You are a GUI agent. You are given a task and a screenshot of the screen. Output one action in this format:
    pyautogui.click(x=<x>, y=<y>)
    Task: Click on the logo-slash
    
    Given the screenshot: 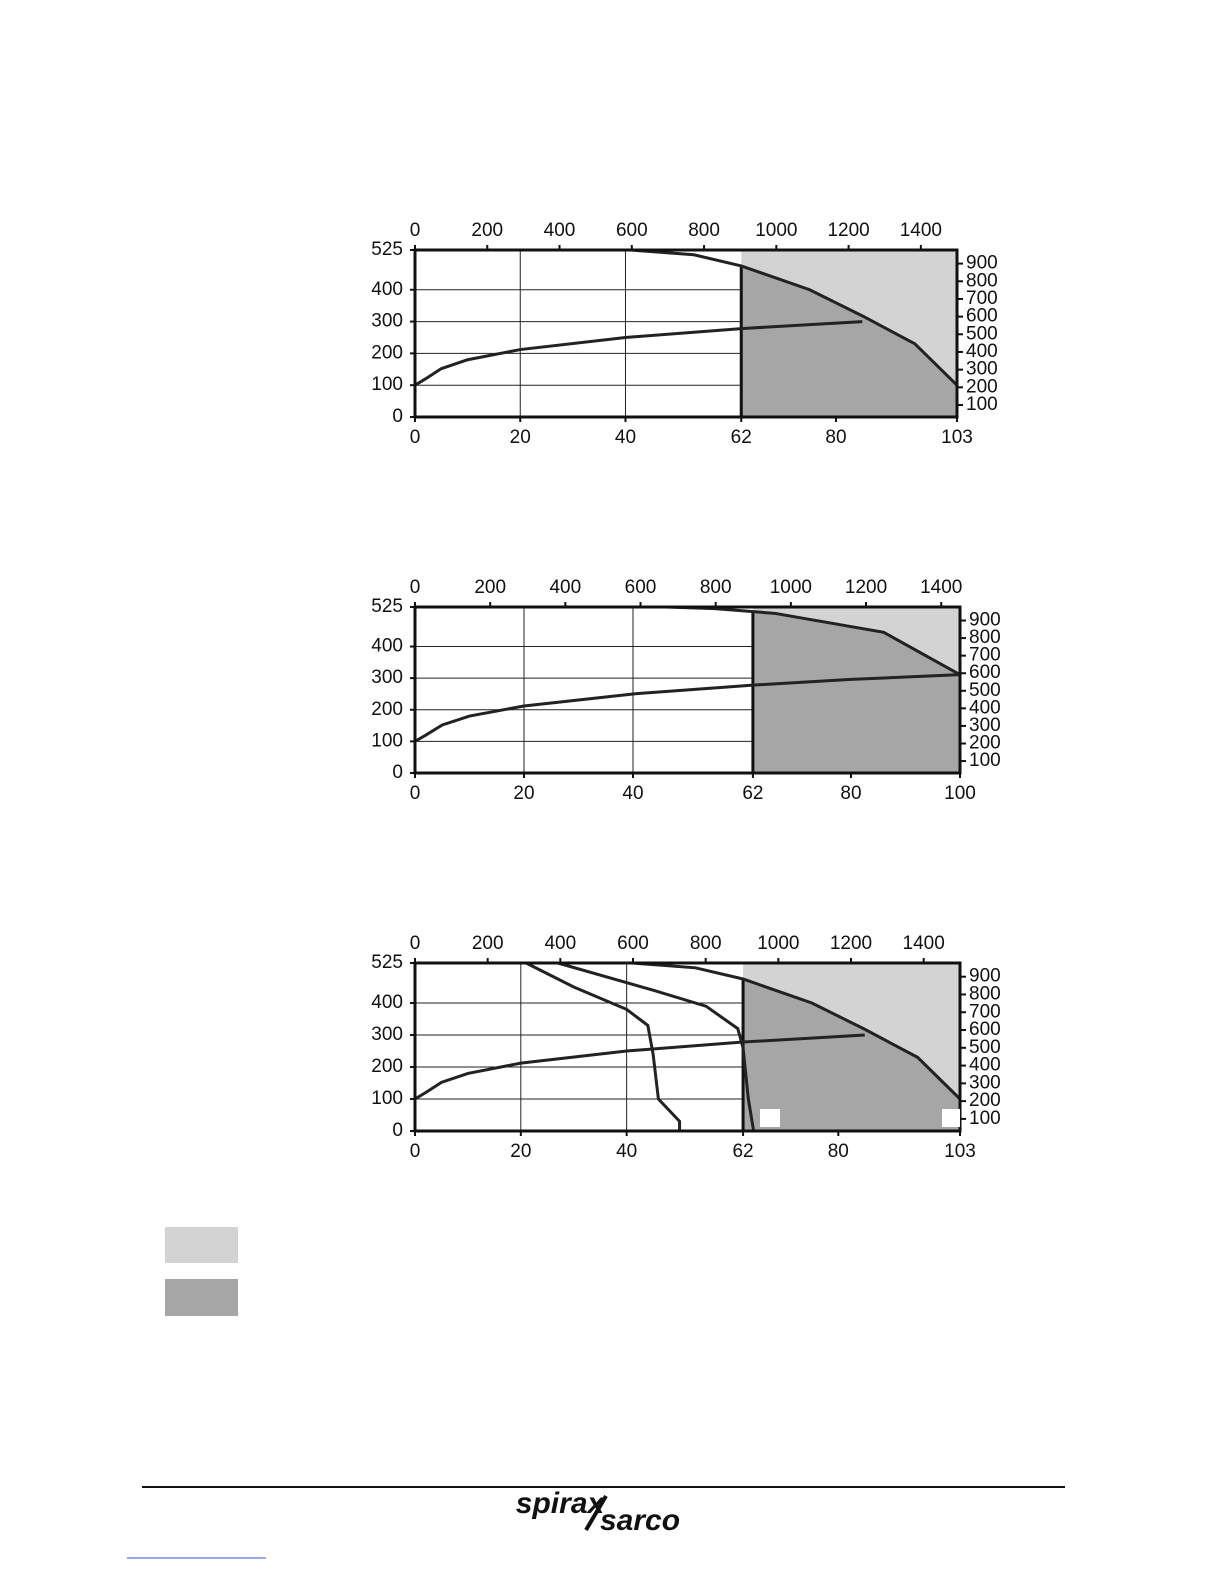 What is the action you would take?
    pyautogui.click(x=596, y=1513)
    